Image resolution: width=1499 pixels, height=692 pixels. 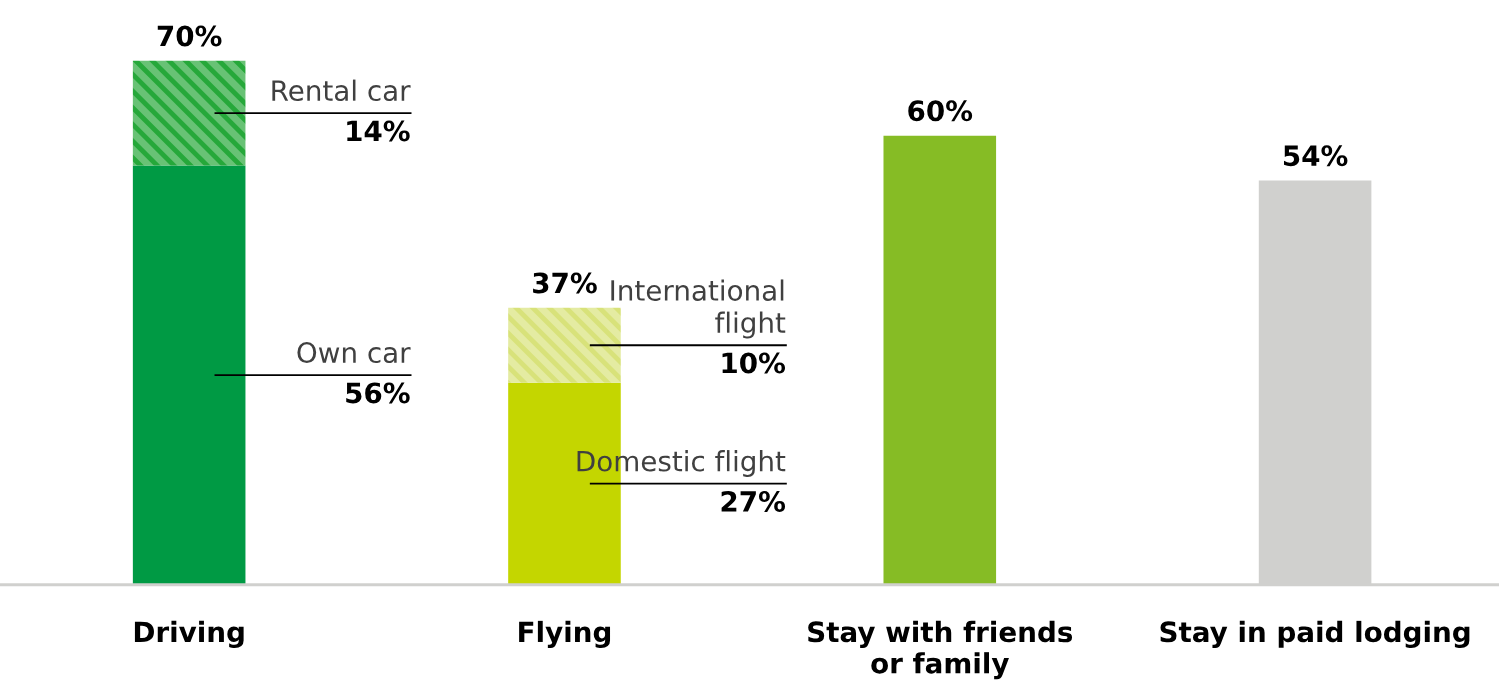 What do you see at coordinates (565, 634) in the screenshot?
I see `x-tick-label: Flying` at bounding box center [565, 634].